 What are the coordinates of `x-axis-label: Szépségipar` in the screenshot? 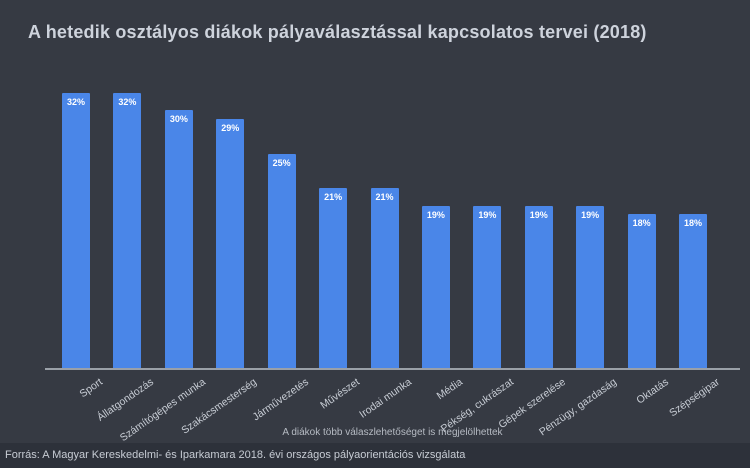 It's located at (694, 398).